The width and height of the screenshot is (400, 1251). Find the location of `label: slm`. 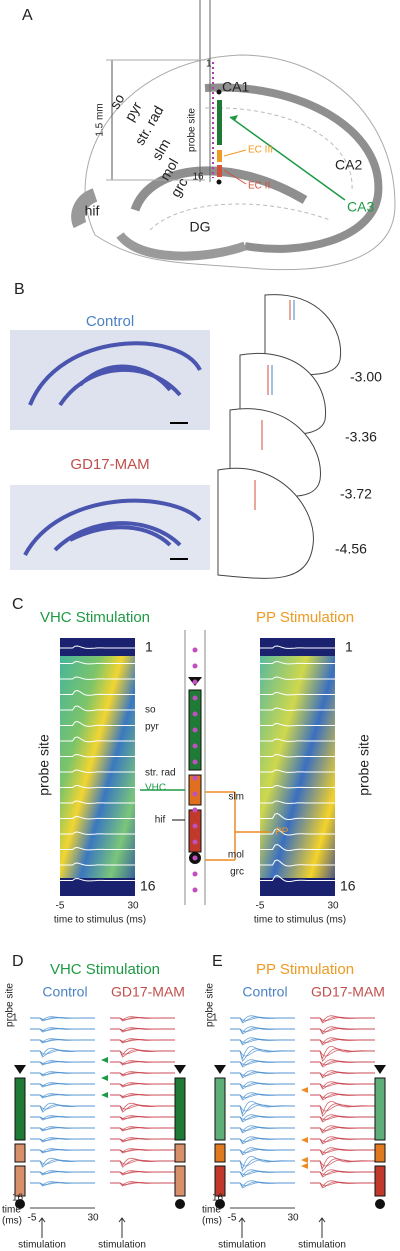

label: slm is located at coordinates (236, 797).